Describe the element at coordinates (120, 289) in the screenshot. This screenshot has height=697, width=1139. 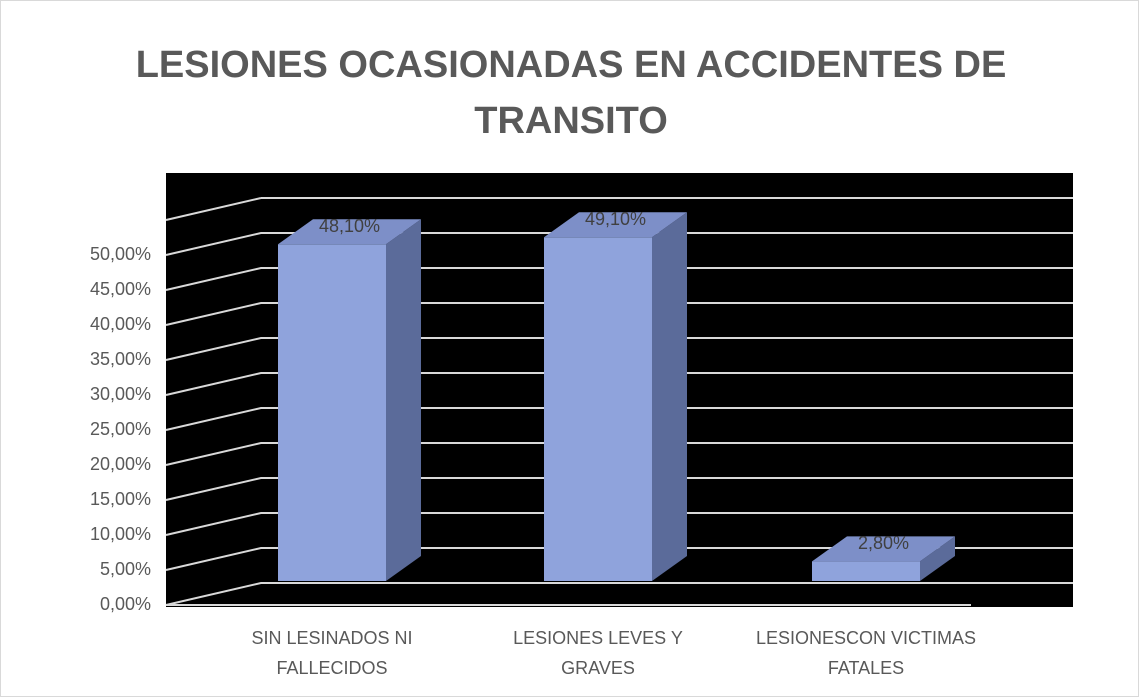
I see `y-tick-label: 45,00%` at that location.